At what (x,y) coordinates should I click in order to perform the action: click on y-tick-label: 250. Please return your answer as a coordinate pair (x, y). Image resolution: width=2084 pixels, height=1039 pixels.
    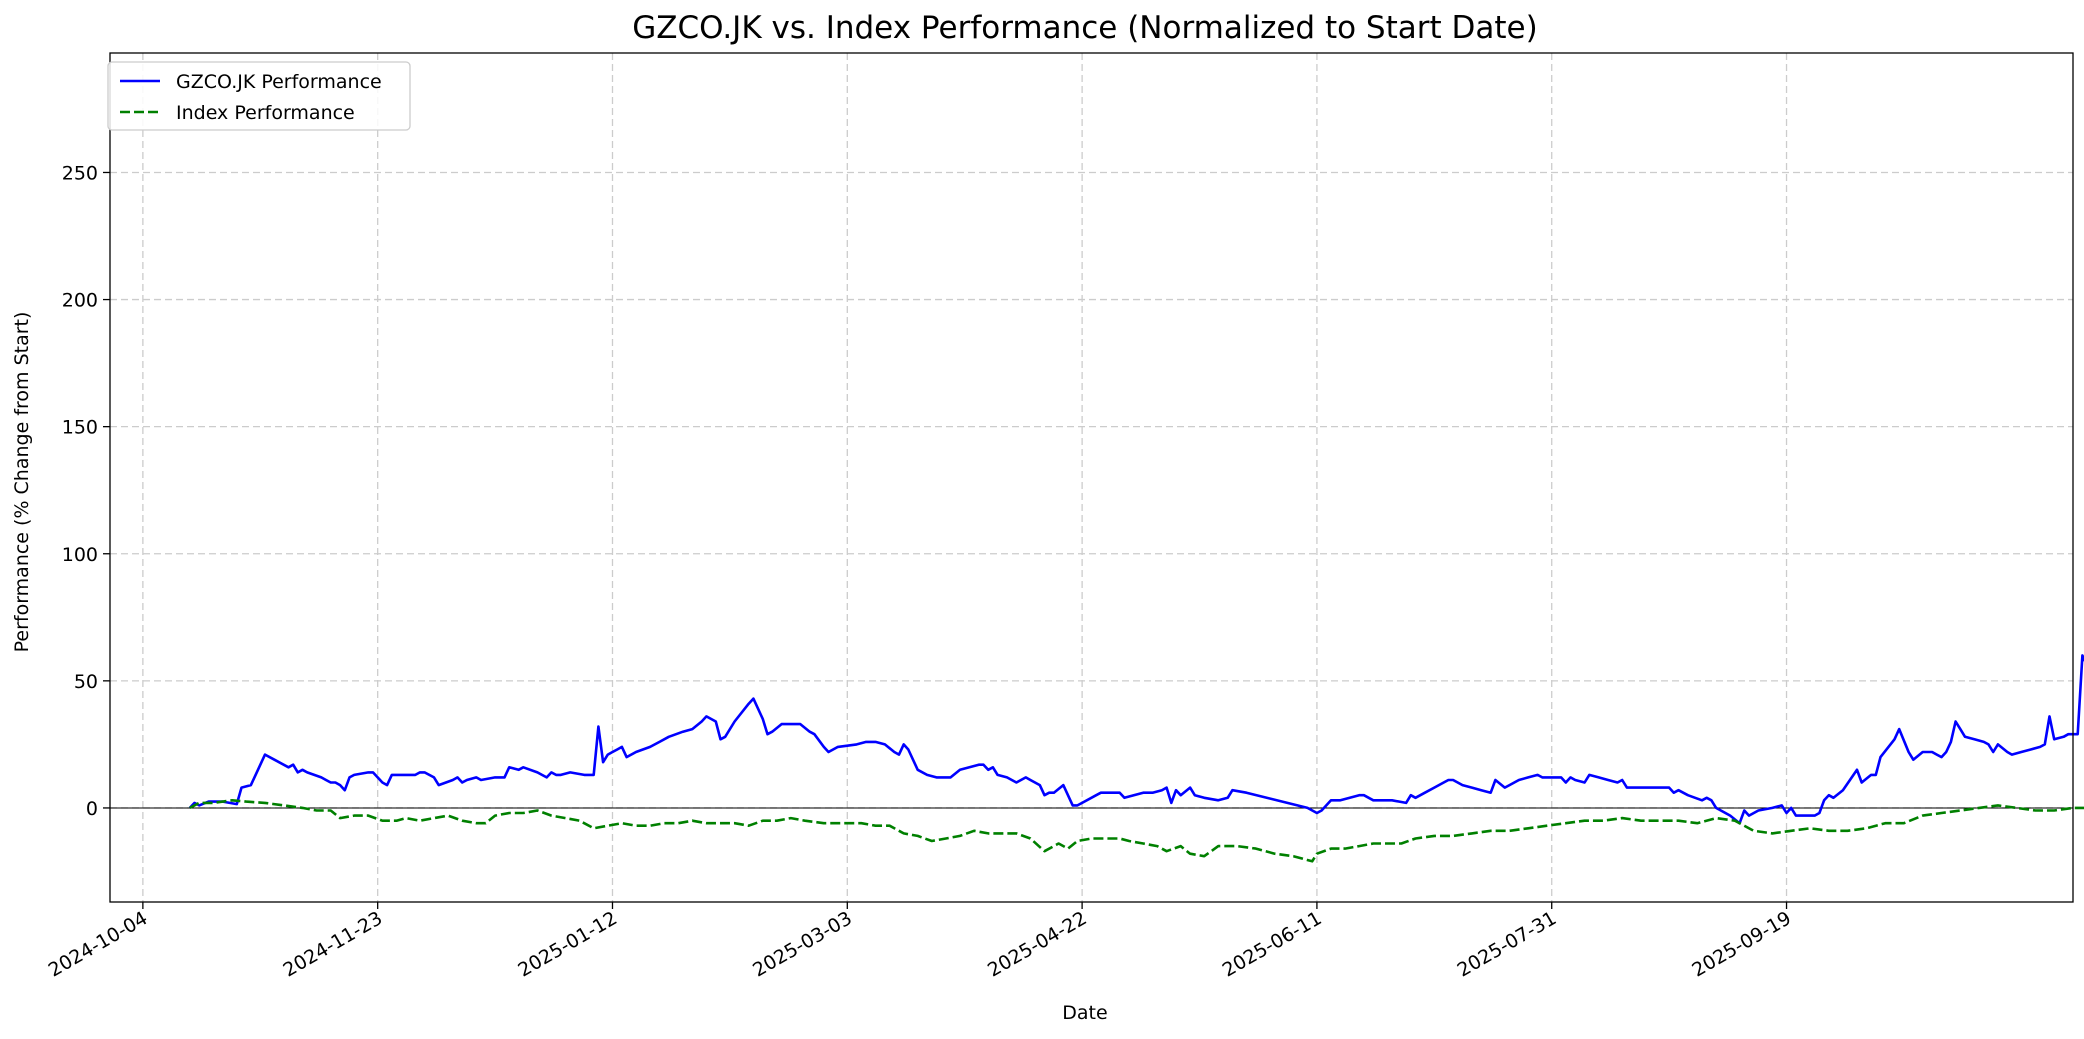
    Looking at the image, I should click on (80, 173).